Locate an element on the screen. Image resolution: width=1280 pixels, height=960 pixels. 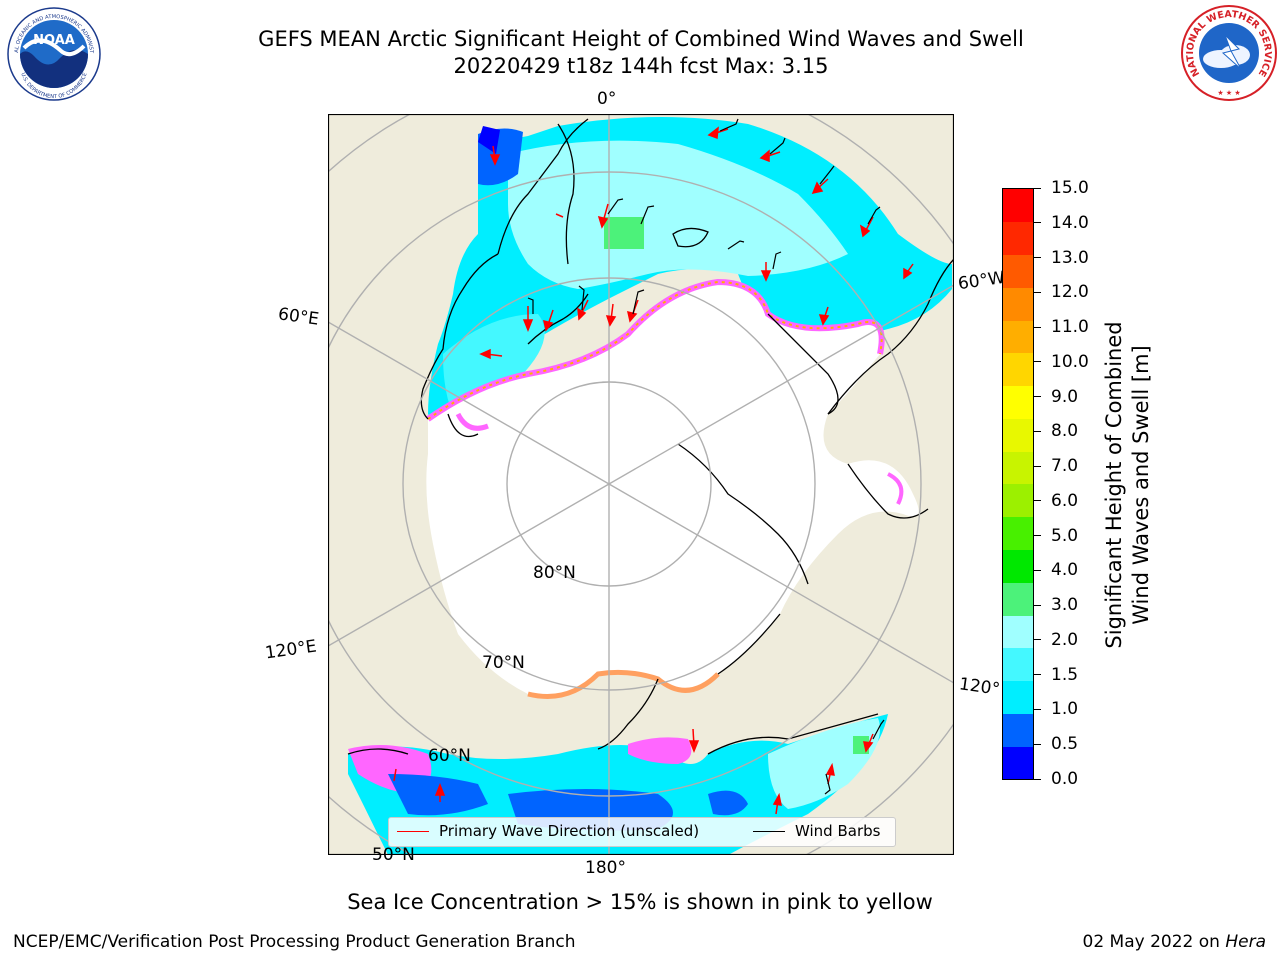
lon-label-0: 0° is located at coordinates (607, 99).